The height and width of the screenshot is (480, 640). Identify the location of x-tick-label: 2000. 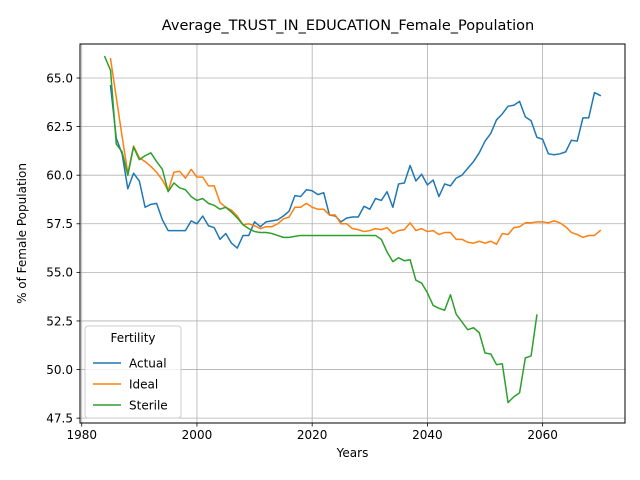
(197, 435).